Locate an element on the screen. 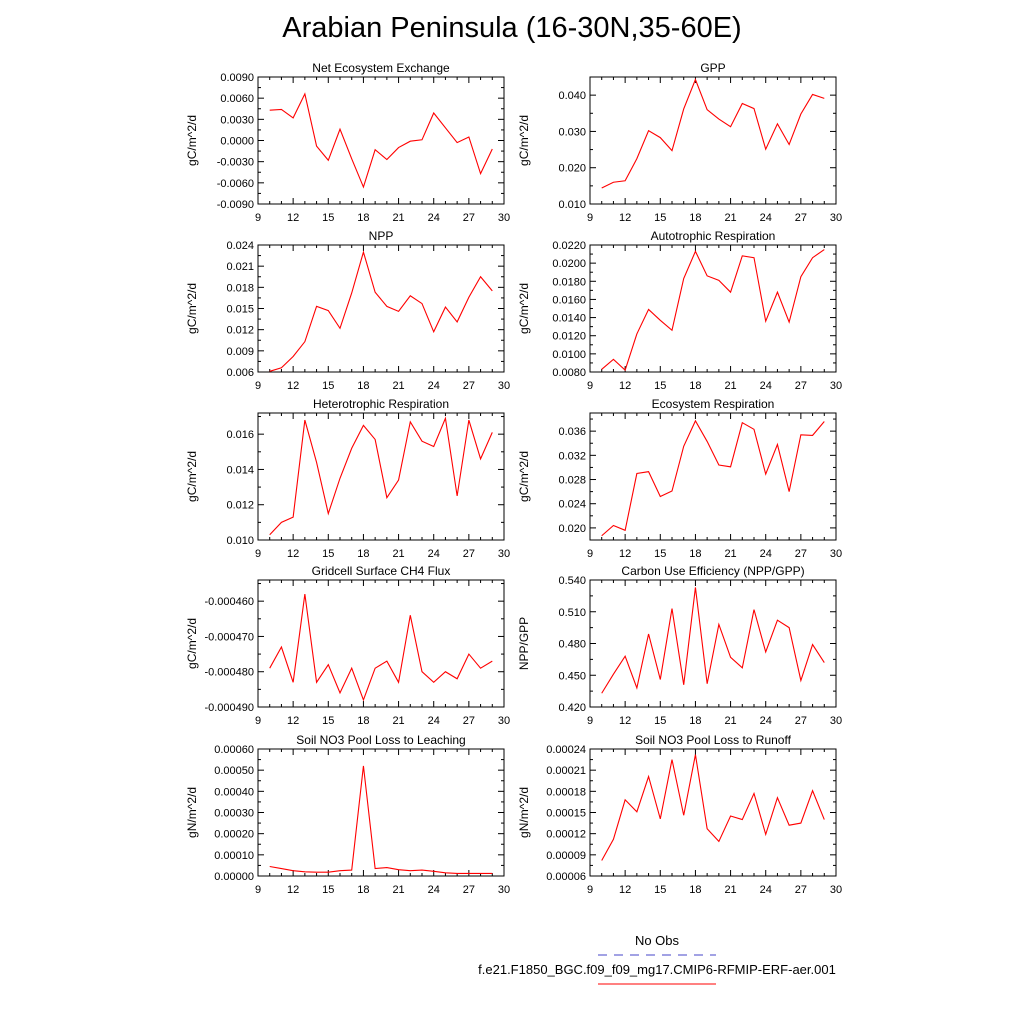  y-tick-label: 0.420 is located at coordinates (572, 708).